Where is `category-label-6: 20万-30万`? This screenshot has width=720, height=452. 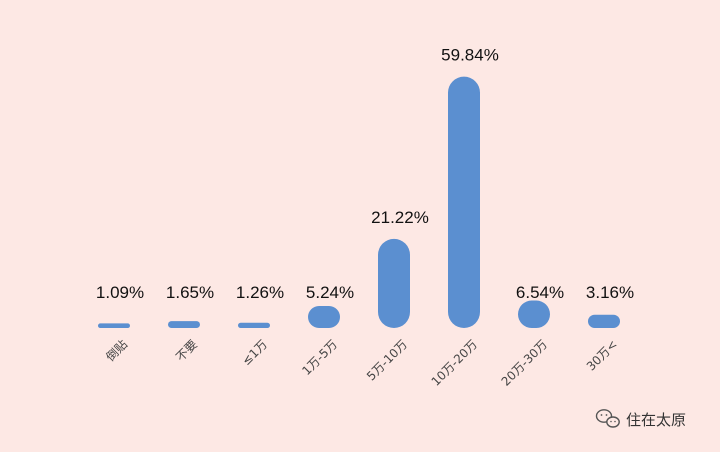
category-label-6: 20万-30万 is located at coordinates (525, 363).